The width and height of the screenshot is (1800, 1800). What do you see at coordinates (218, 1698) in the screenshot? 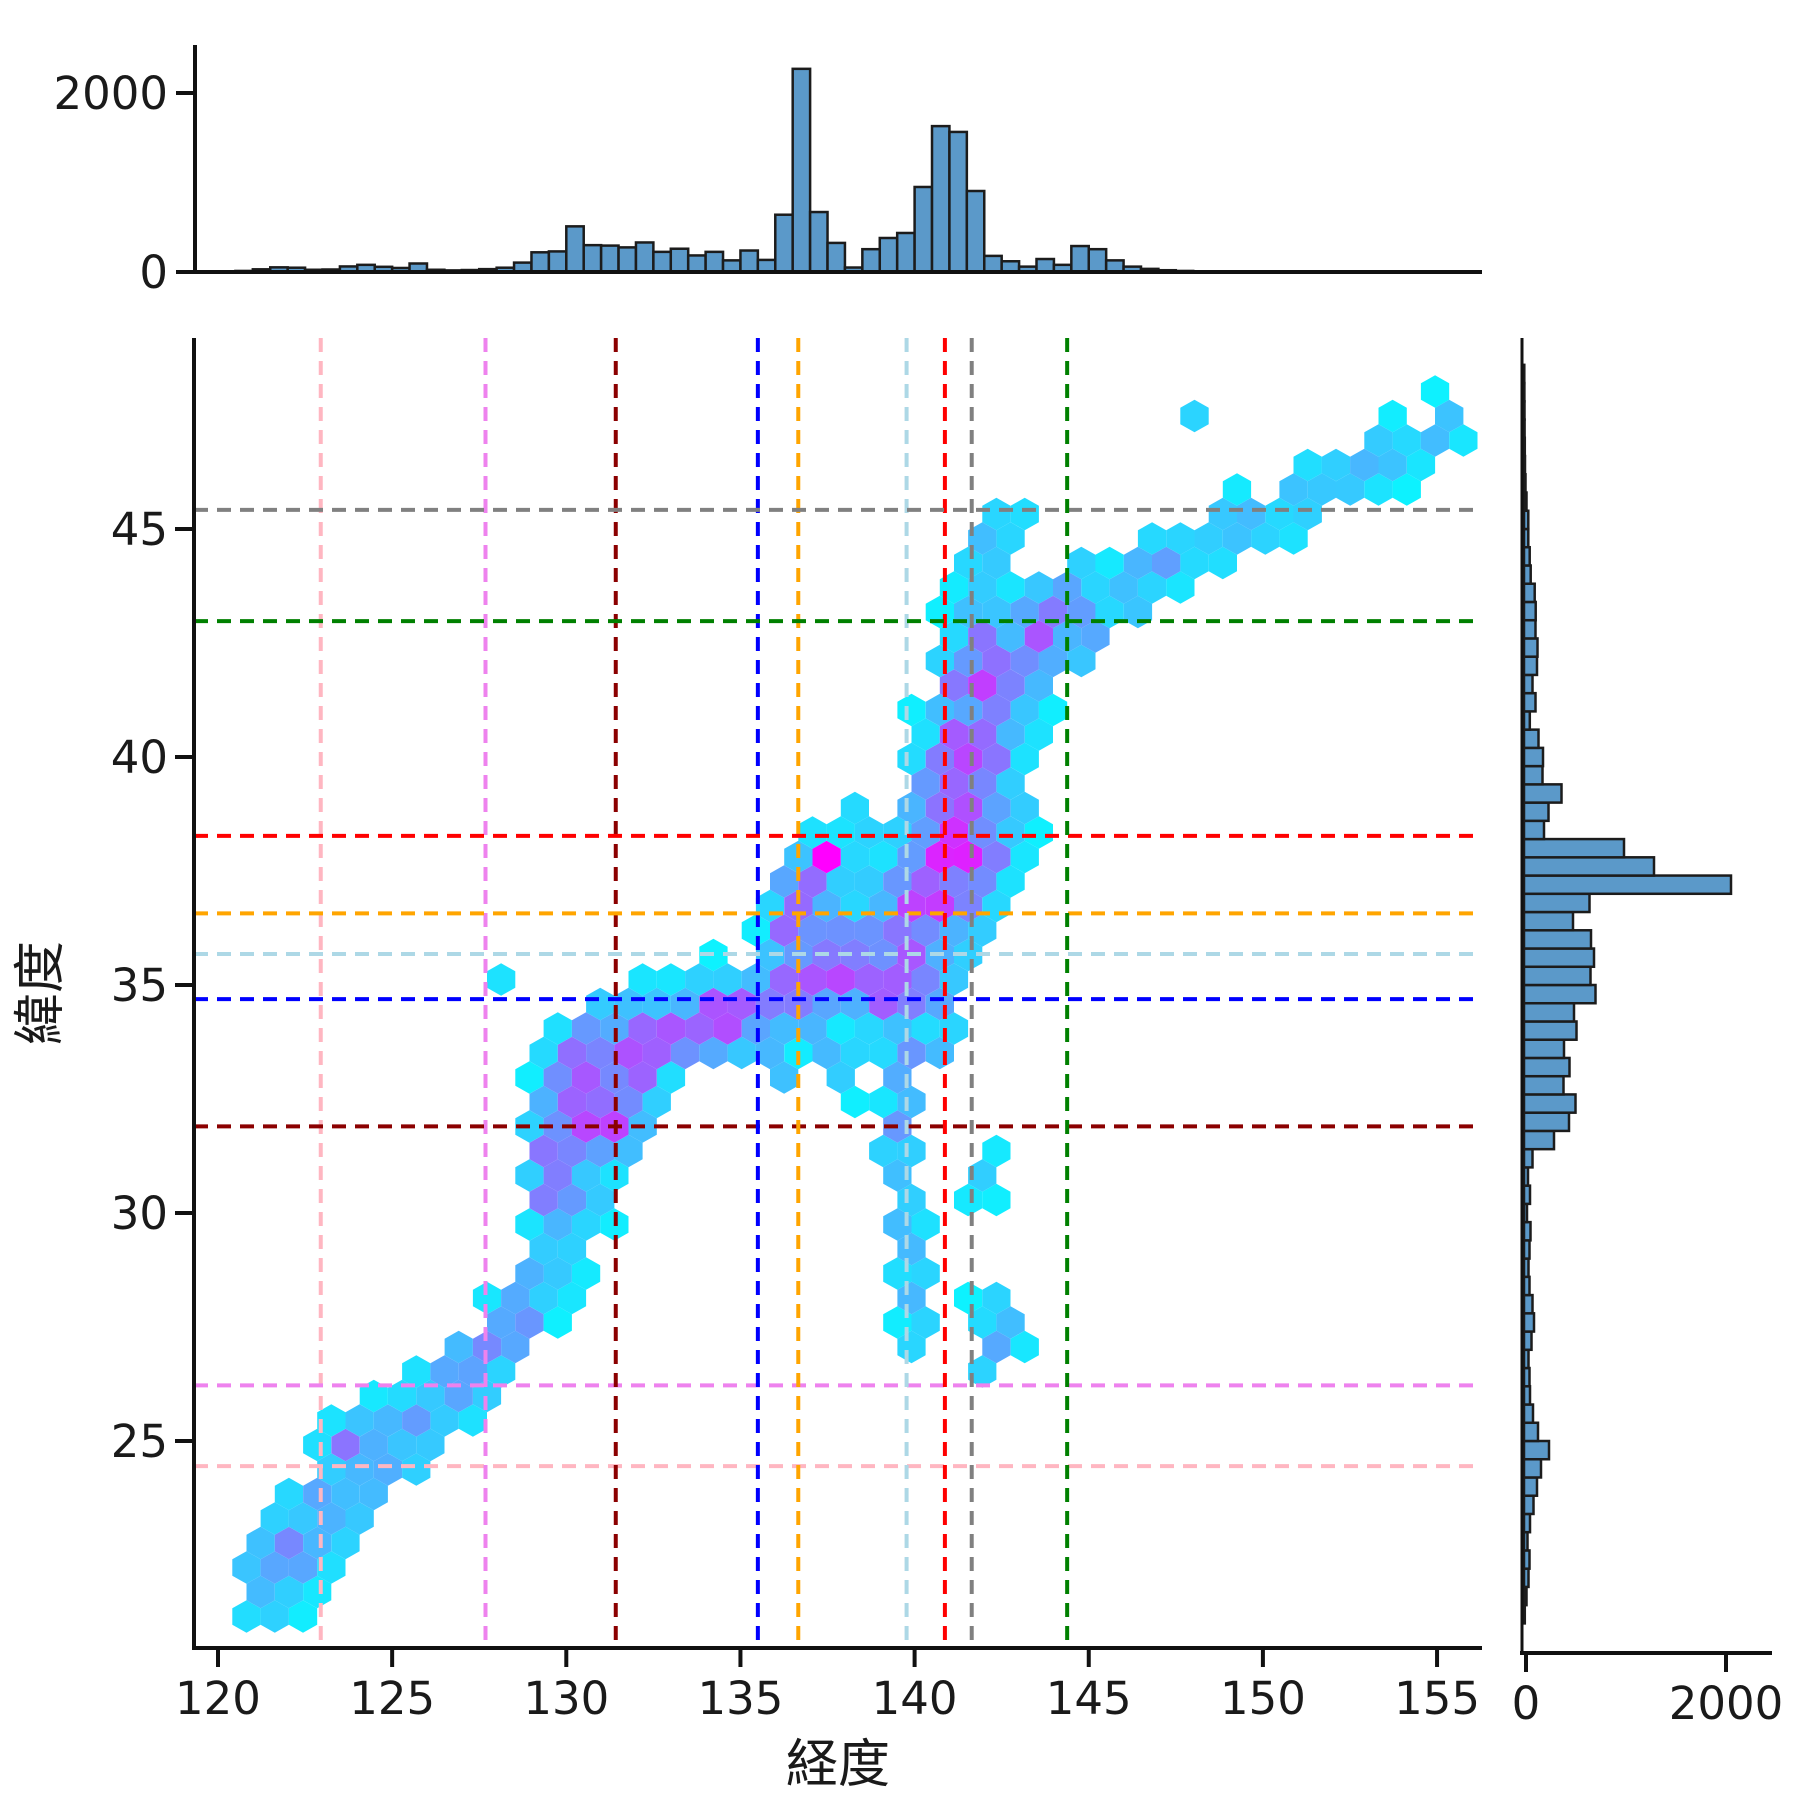
I see `x-tick-label: 120` at bounding box center [218, 1698].